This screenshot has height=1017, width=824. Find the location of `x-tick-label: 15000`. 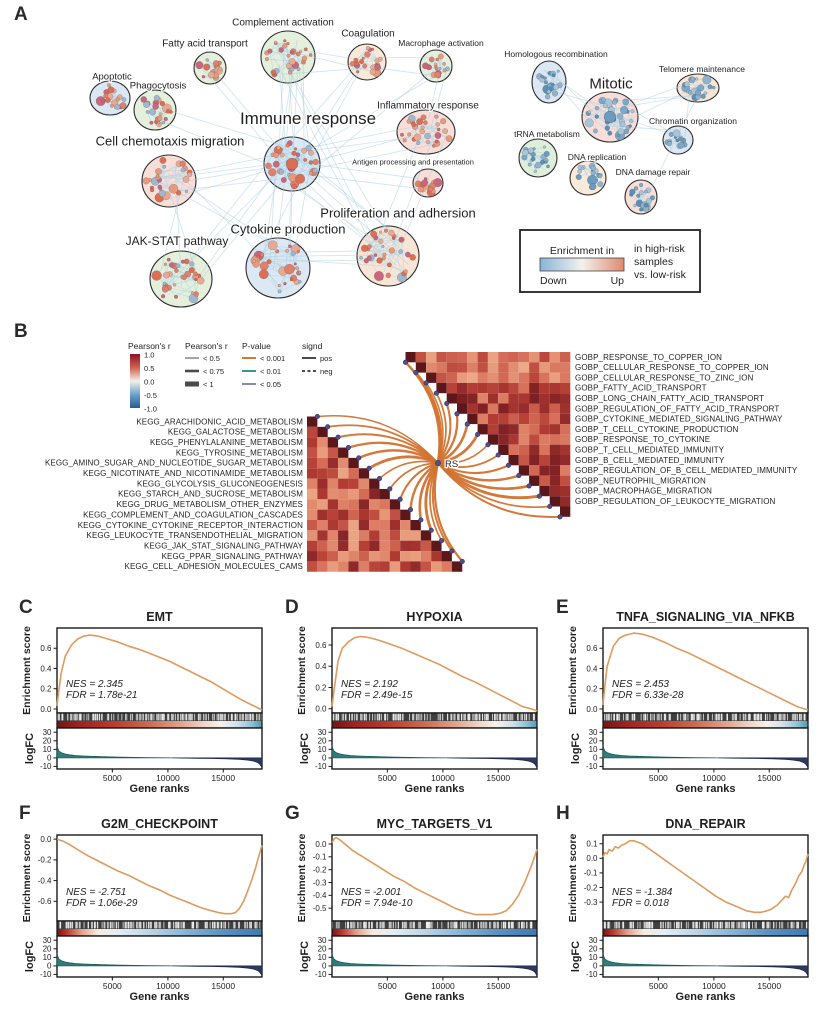

x-tick-label: 15000 is located at coordinates (498, 778).